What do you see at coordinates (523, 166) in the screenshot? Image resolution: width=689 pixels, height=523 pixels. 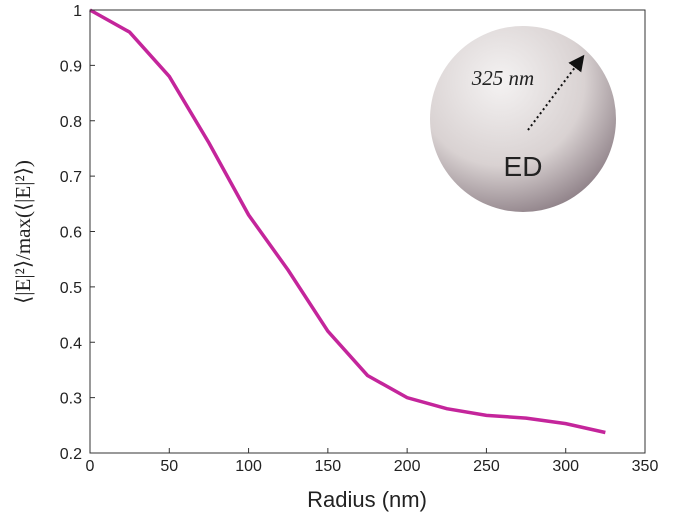 I see `mode-annotation: ED` at bounding box center [523, 166].